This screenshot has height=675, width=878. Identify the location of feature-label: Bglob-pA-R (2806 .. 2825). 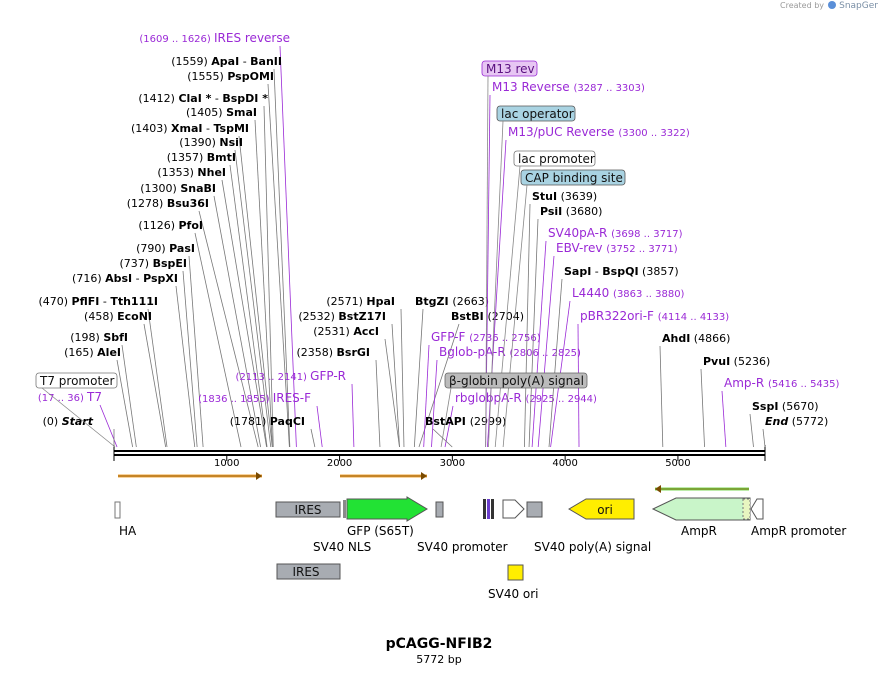
(510, 352).